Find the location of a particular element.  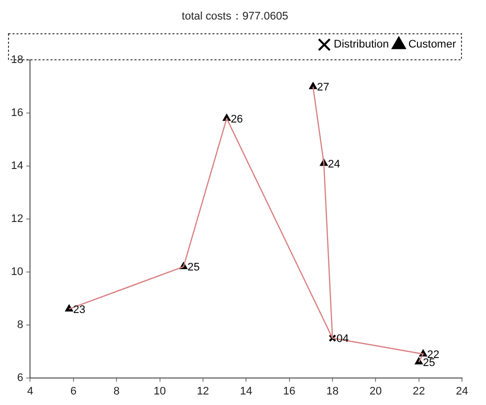

x-tick-label: 12 is located at coordinates (203, 391).